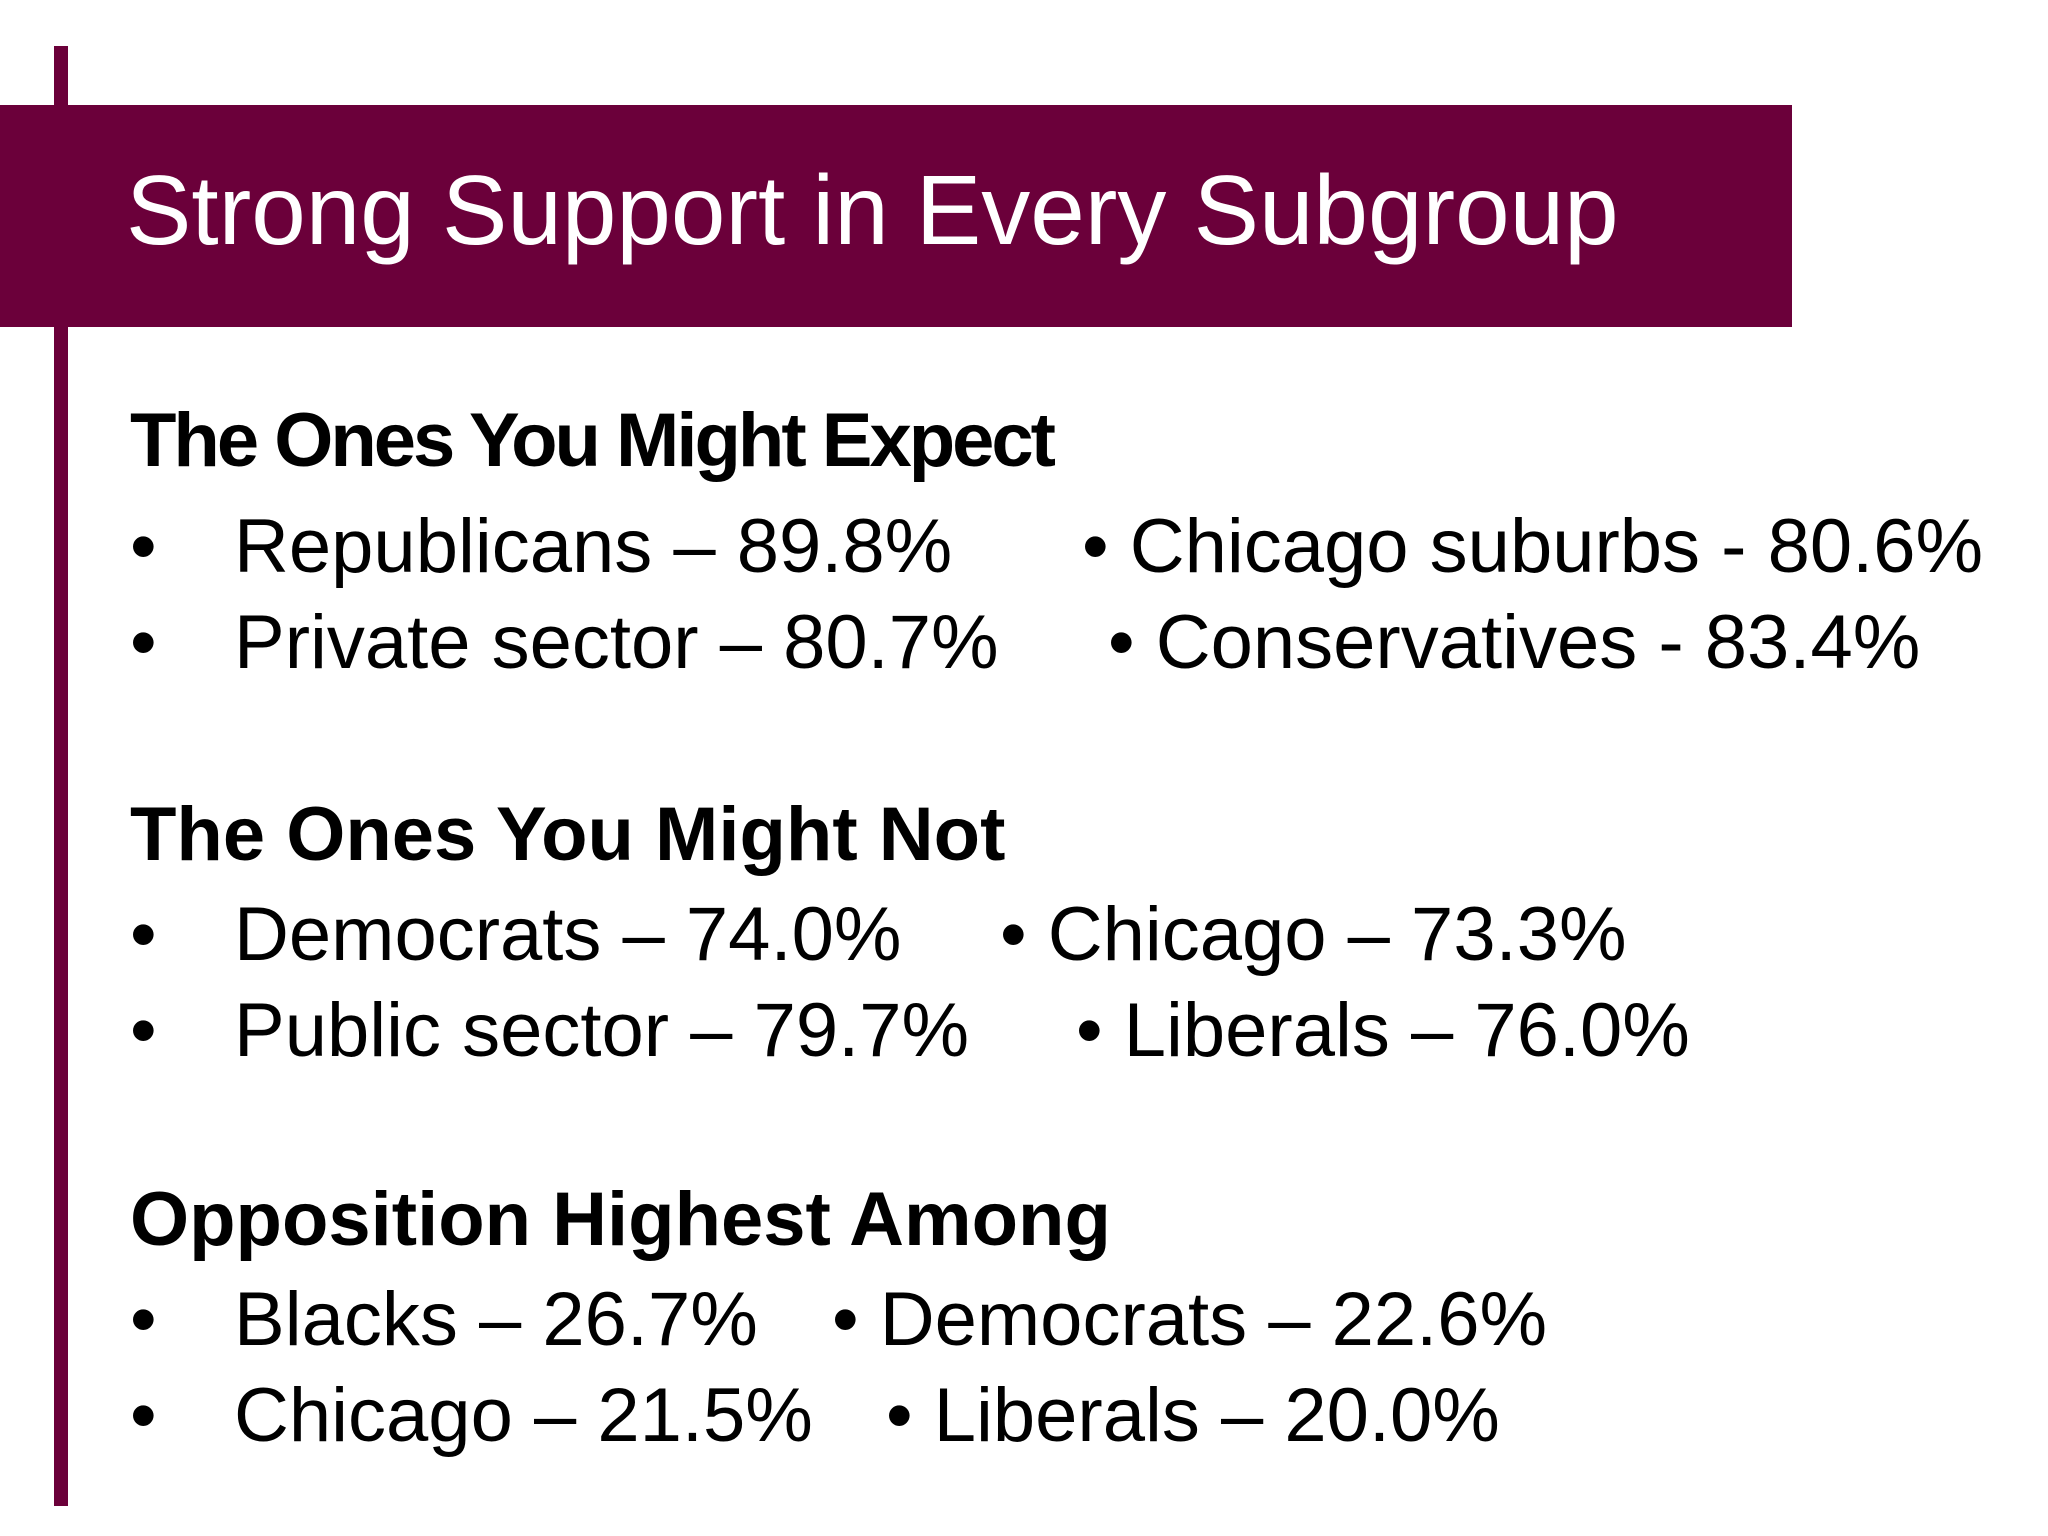  I want to click on section-heading-opposition: Opposition Highest Among, so click(620, 1219).